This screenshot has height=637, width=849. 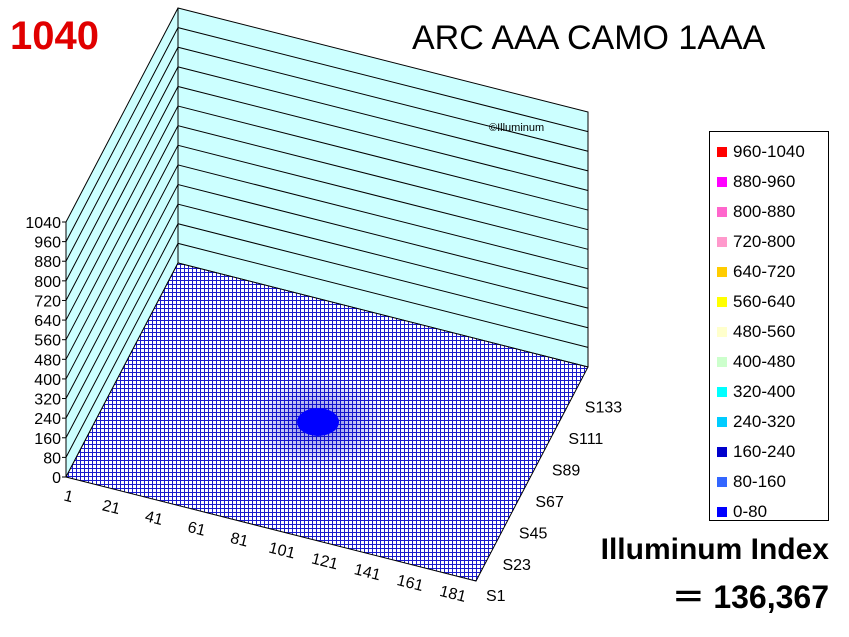 What do you see at coordinates (714, 549) in the screenshot?
I see `index-label: Illuminum Index` at bounding box center [714, 549].